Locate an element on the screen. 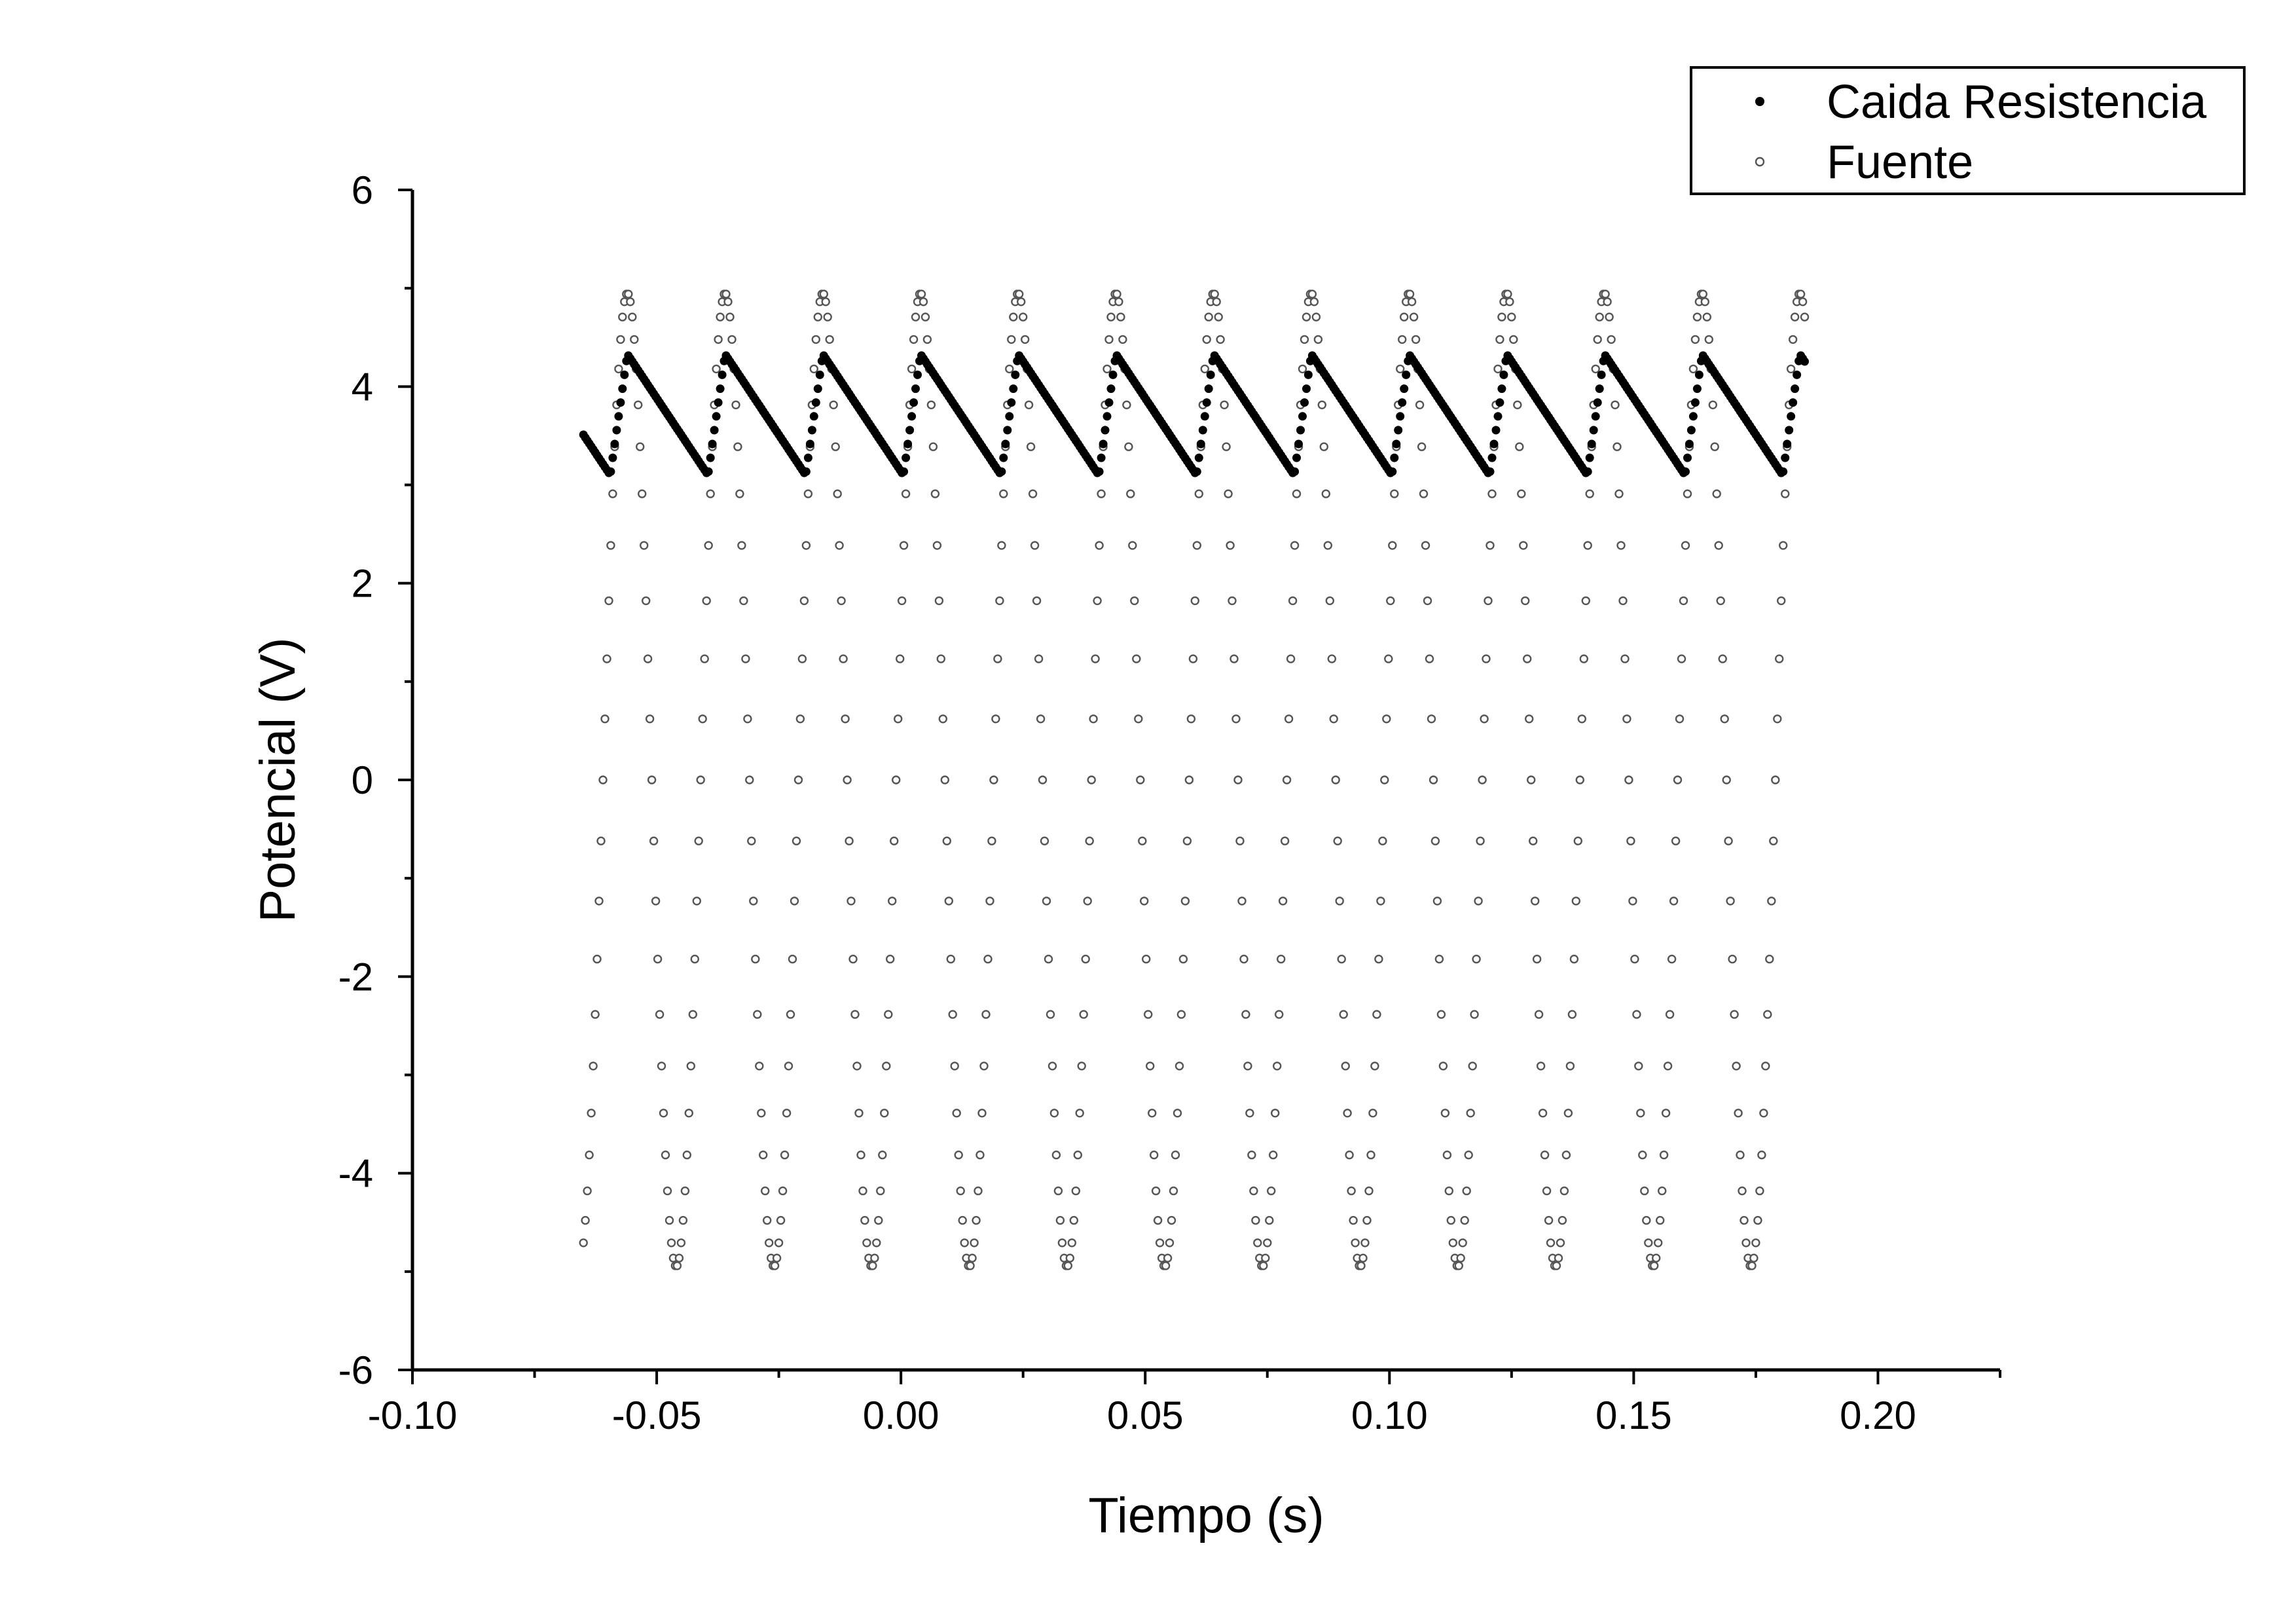 The height and width of the screenshot is (1624, 2296). x-ticks: -0.10 -0.05 0.00 0.05 0.10 0.15 0.20 is located at coordinates (1184, 1403).